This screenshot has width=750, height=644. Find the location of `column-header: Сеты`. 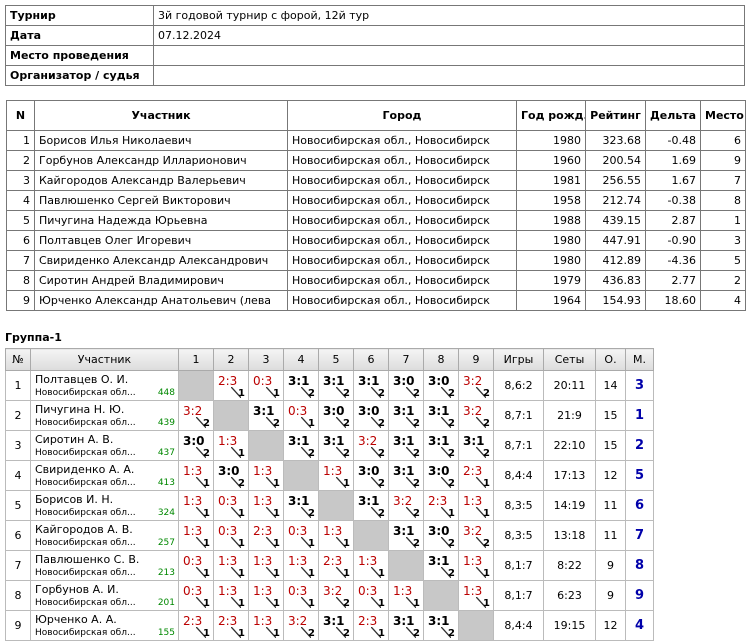

column-header: Сеты is located at coordinates (569, 359).